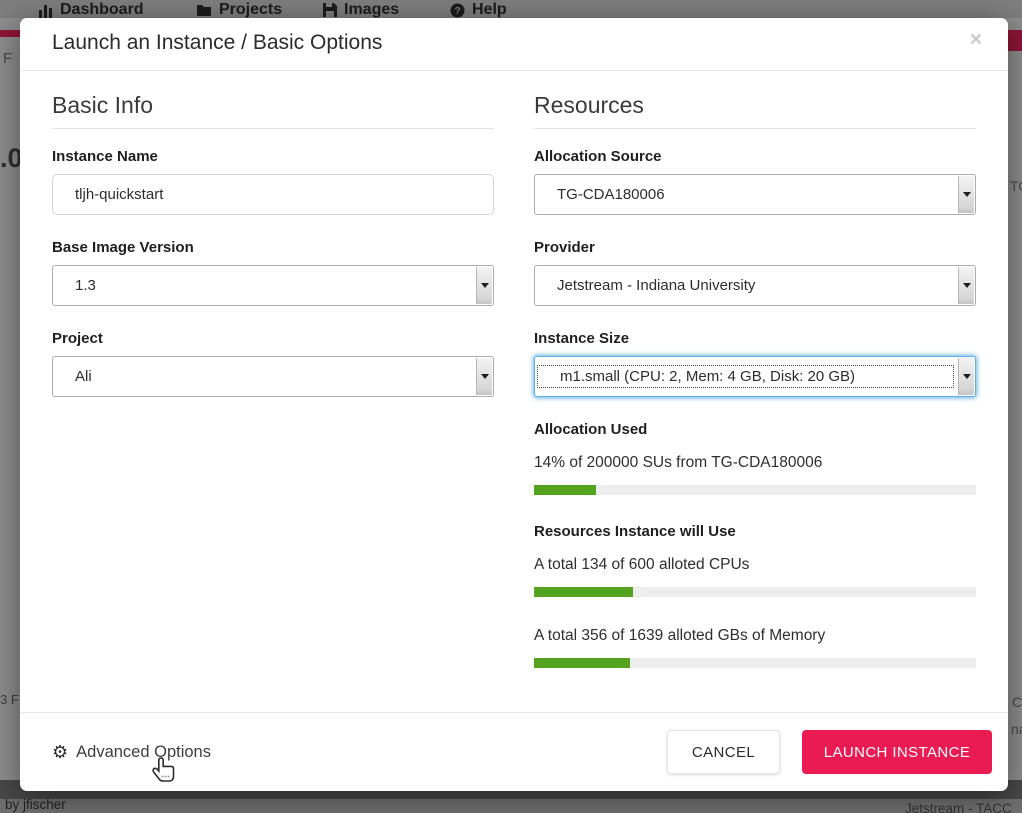  Describe the element at coordinates (897, 752) in the screenshot. I see `launch-instance-button: LAUNCH INSTANCE` at that location.